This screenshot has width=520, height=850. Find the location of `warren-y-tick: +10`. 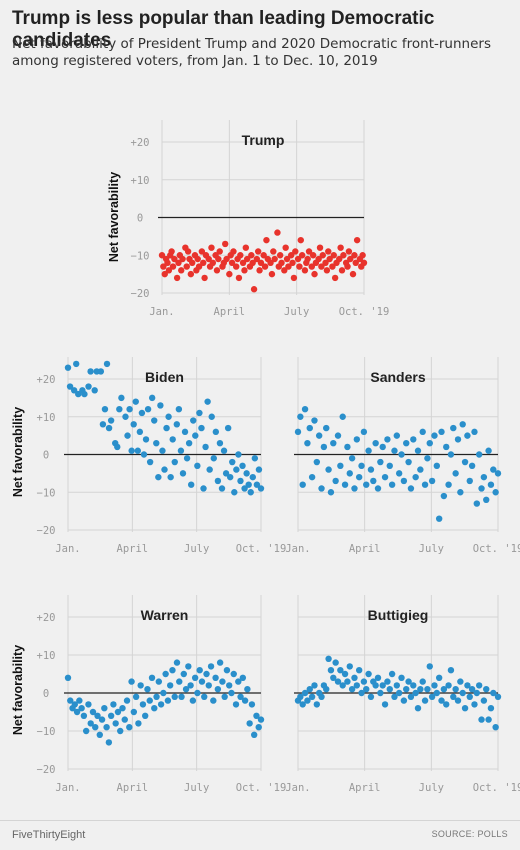

warren-y-tick: +10 is located at coordinates (46, 656).